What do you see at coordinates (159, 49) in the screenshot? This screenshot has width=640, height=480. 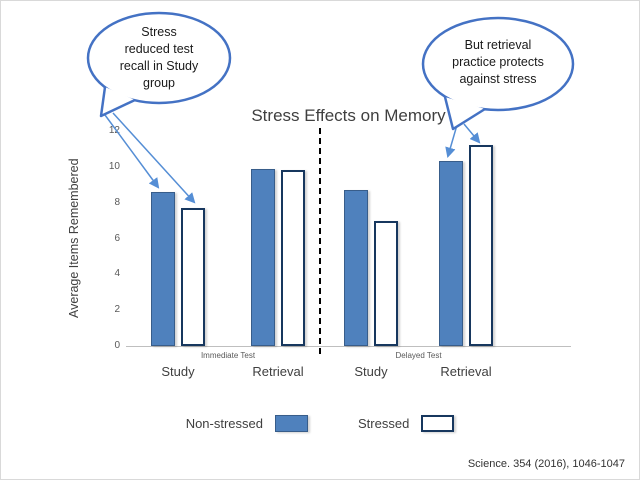 I see `callout-left-line: reduced test` at bounding box center [159, 49].